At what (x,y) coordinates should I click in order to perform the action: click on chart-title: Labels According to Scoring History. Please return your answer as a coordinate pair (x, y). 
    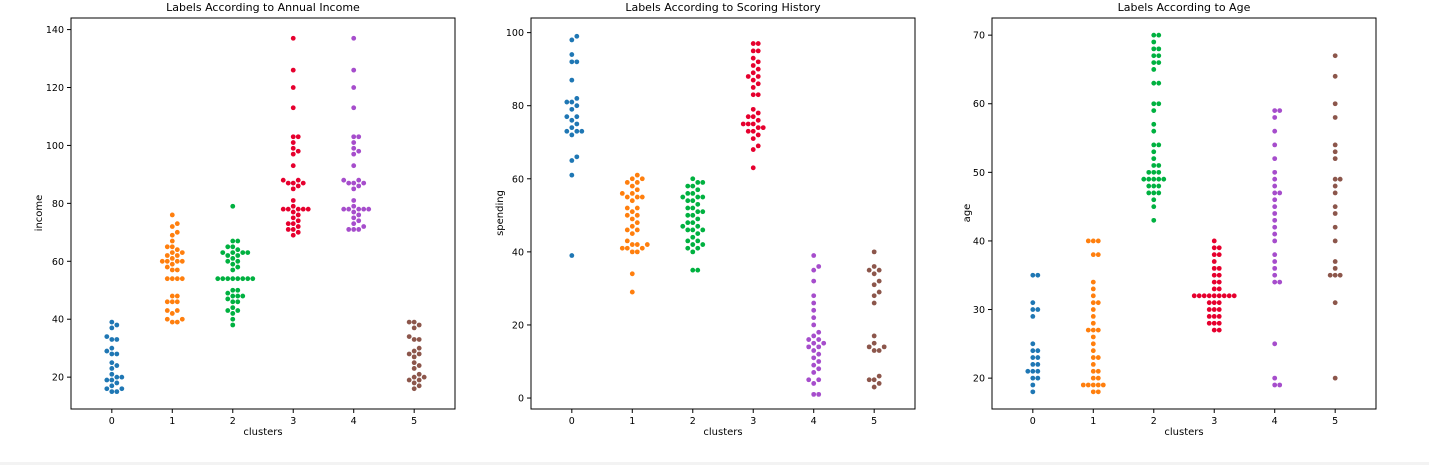
    Looking at the image, I should click on (723, 7).